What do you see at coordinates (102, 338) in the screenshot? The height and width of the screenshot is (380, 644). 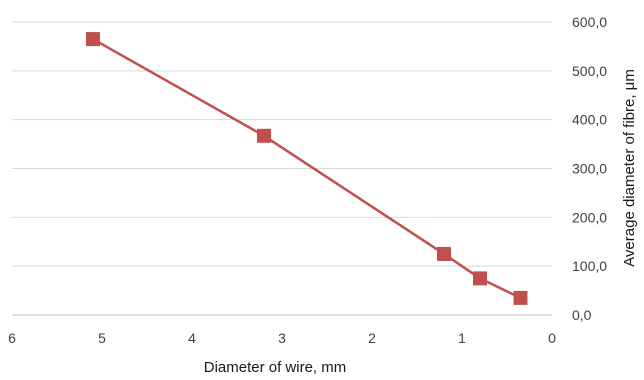 I see `x-tick-label: 5` at bounding box center [102, 338].